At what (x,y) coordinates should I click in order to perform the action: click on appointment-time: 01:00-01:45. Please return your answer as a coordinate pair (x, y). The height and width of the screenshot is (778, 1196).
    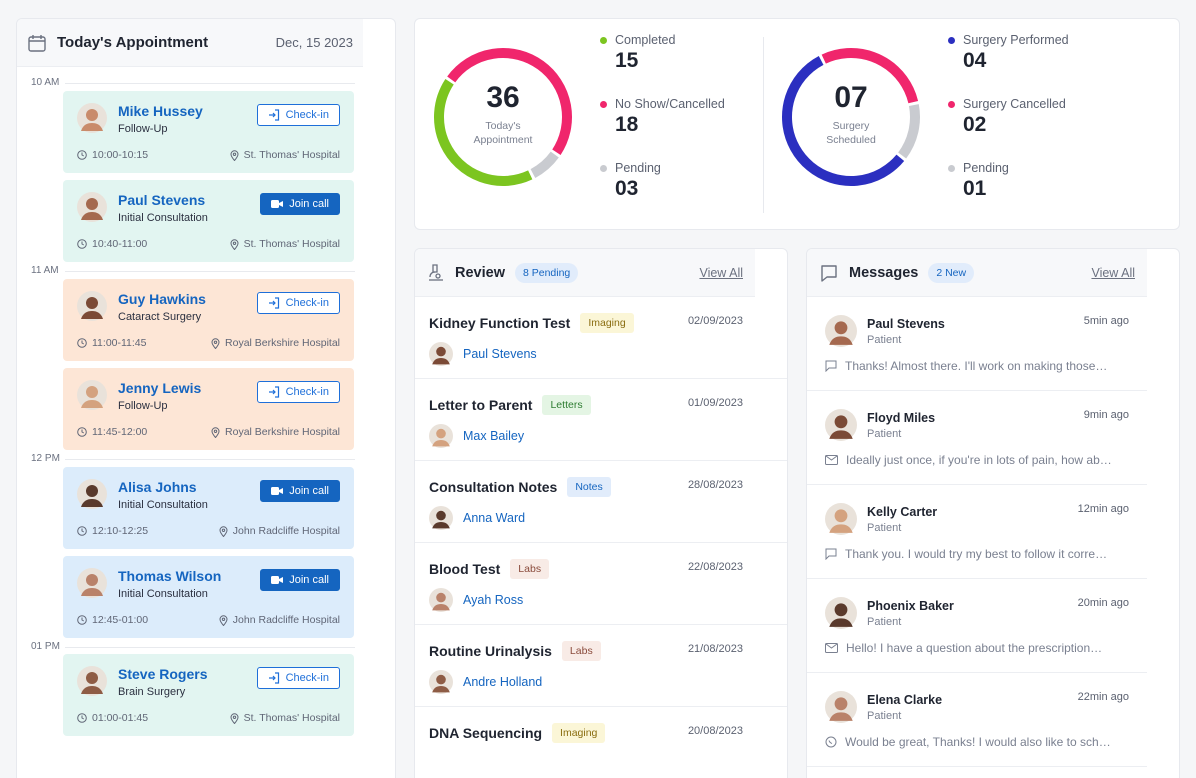
    Looking at the image, I should click on (112, 718).